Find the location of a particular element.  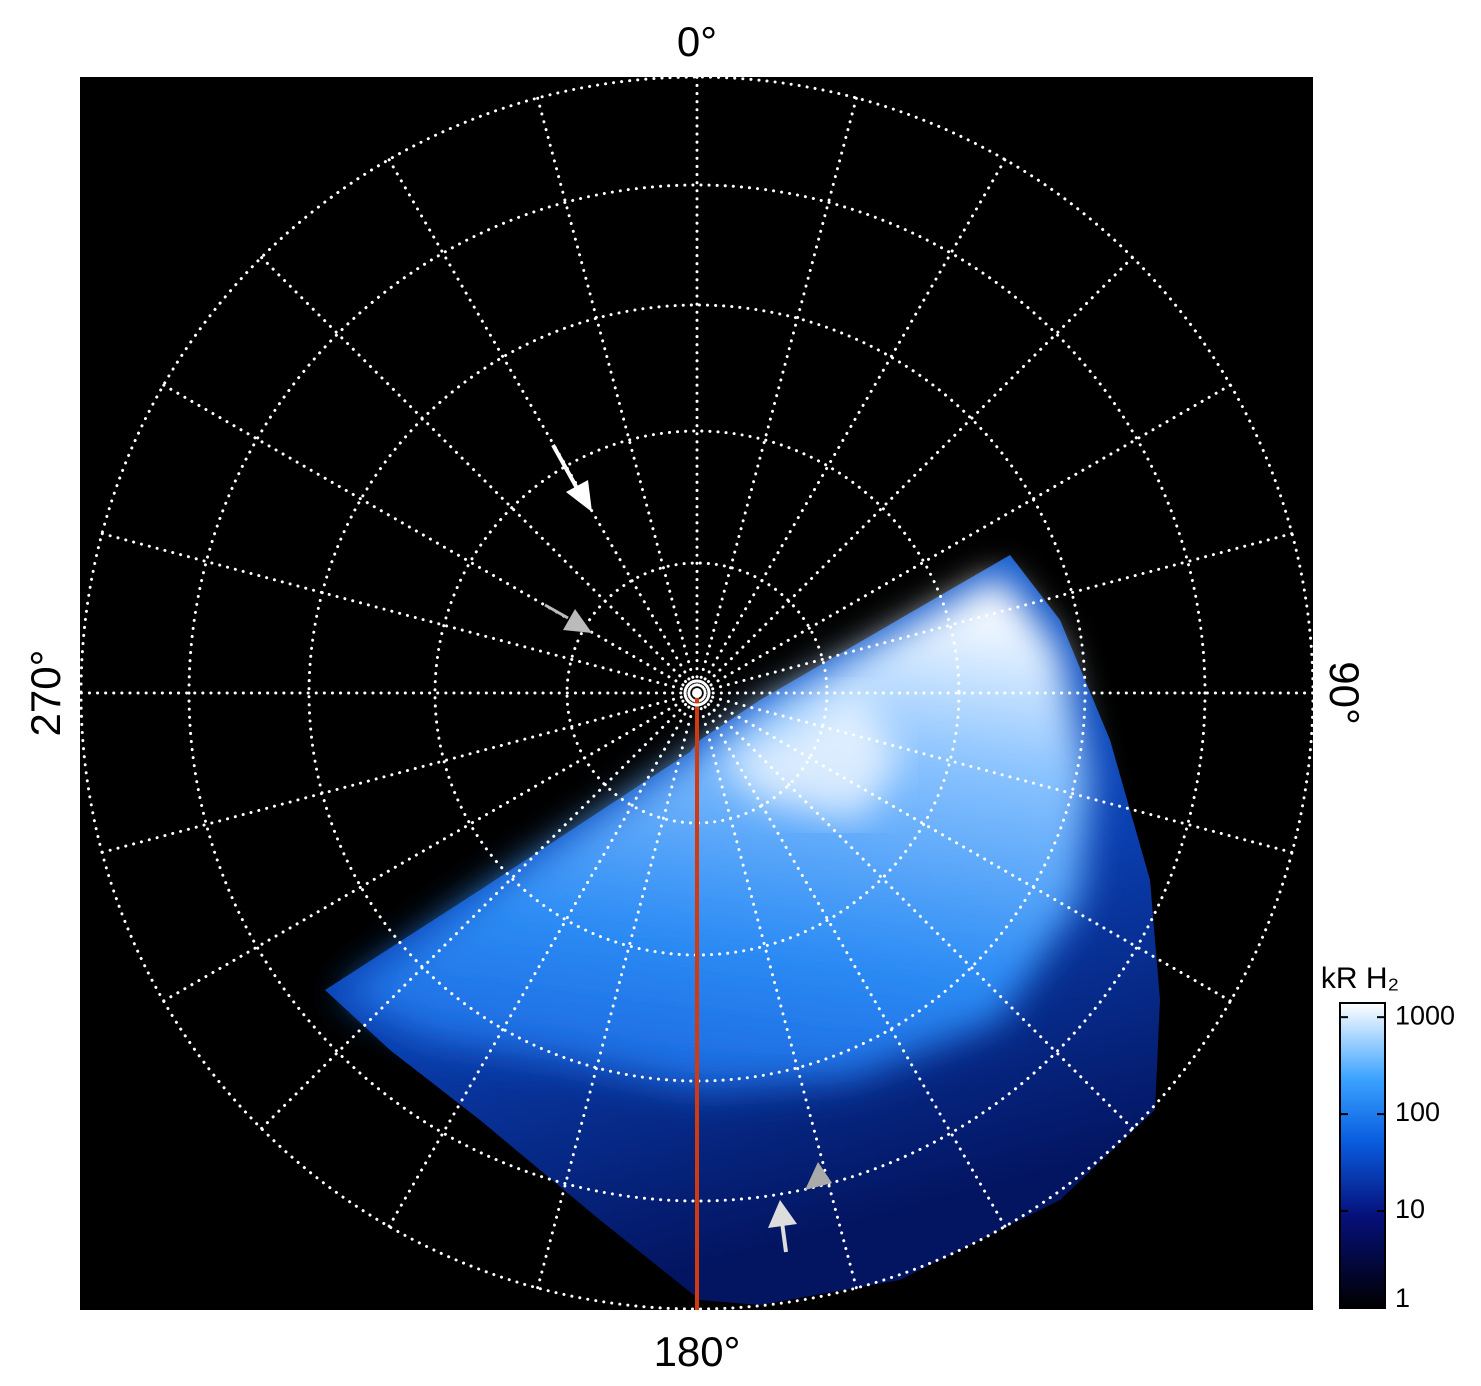

pole-marker is located at coordinates (697, 693).